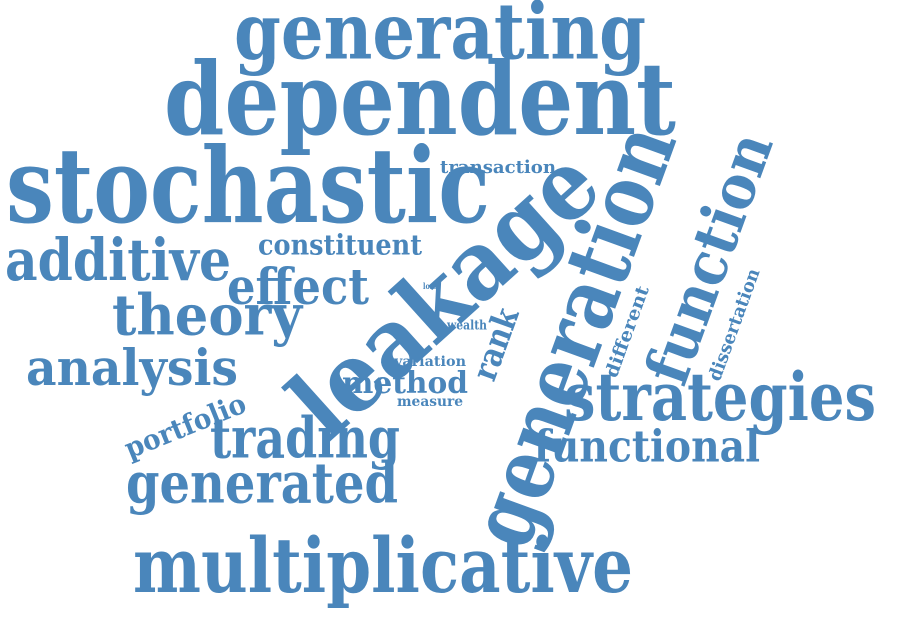 This screenshot has height=617, width=900. Describe the element at coordinates (305, 439) in the screenshot. I see `word-trading: trading` at that location.